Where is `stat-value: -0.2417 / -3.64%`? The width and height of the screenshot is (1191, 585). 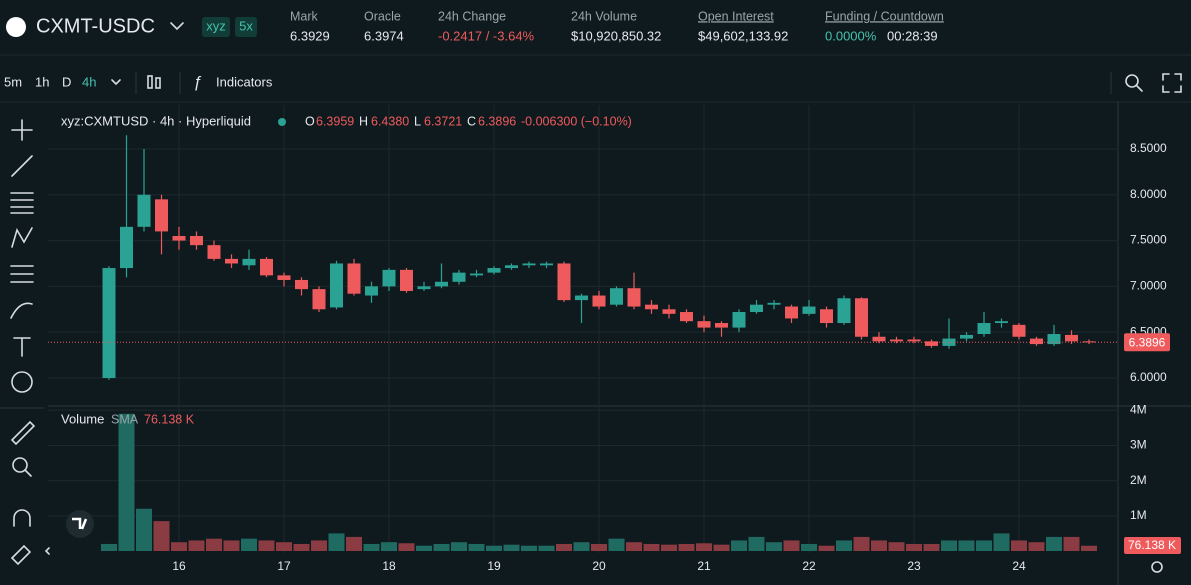 stat-value: -0.2417 / -3.64% is located at coordinates (486, 35).